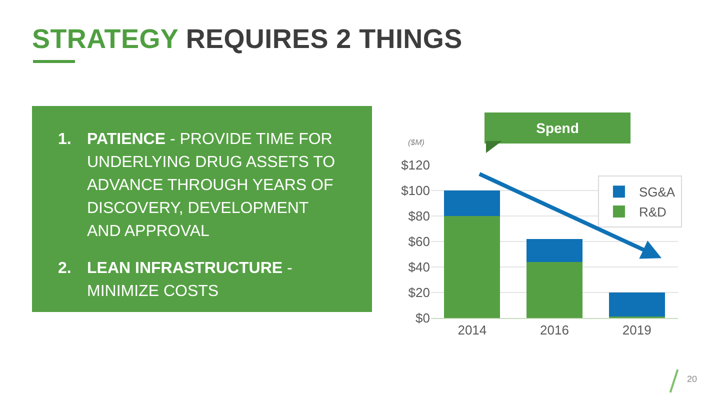 This screenshot has height=405, width=720. What do you see at coordinates (657, 192) in the screenshot?
I see `legend-label: SG&A` at bounding box center [657, 192].